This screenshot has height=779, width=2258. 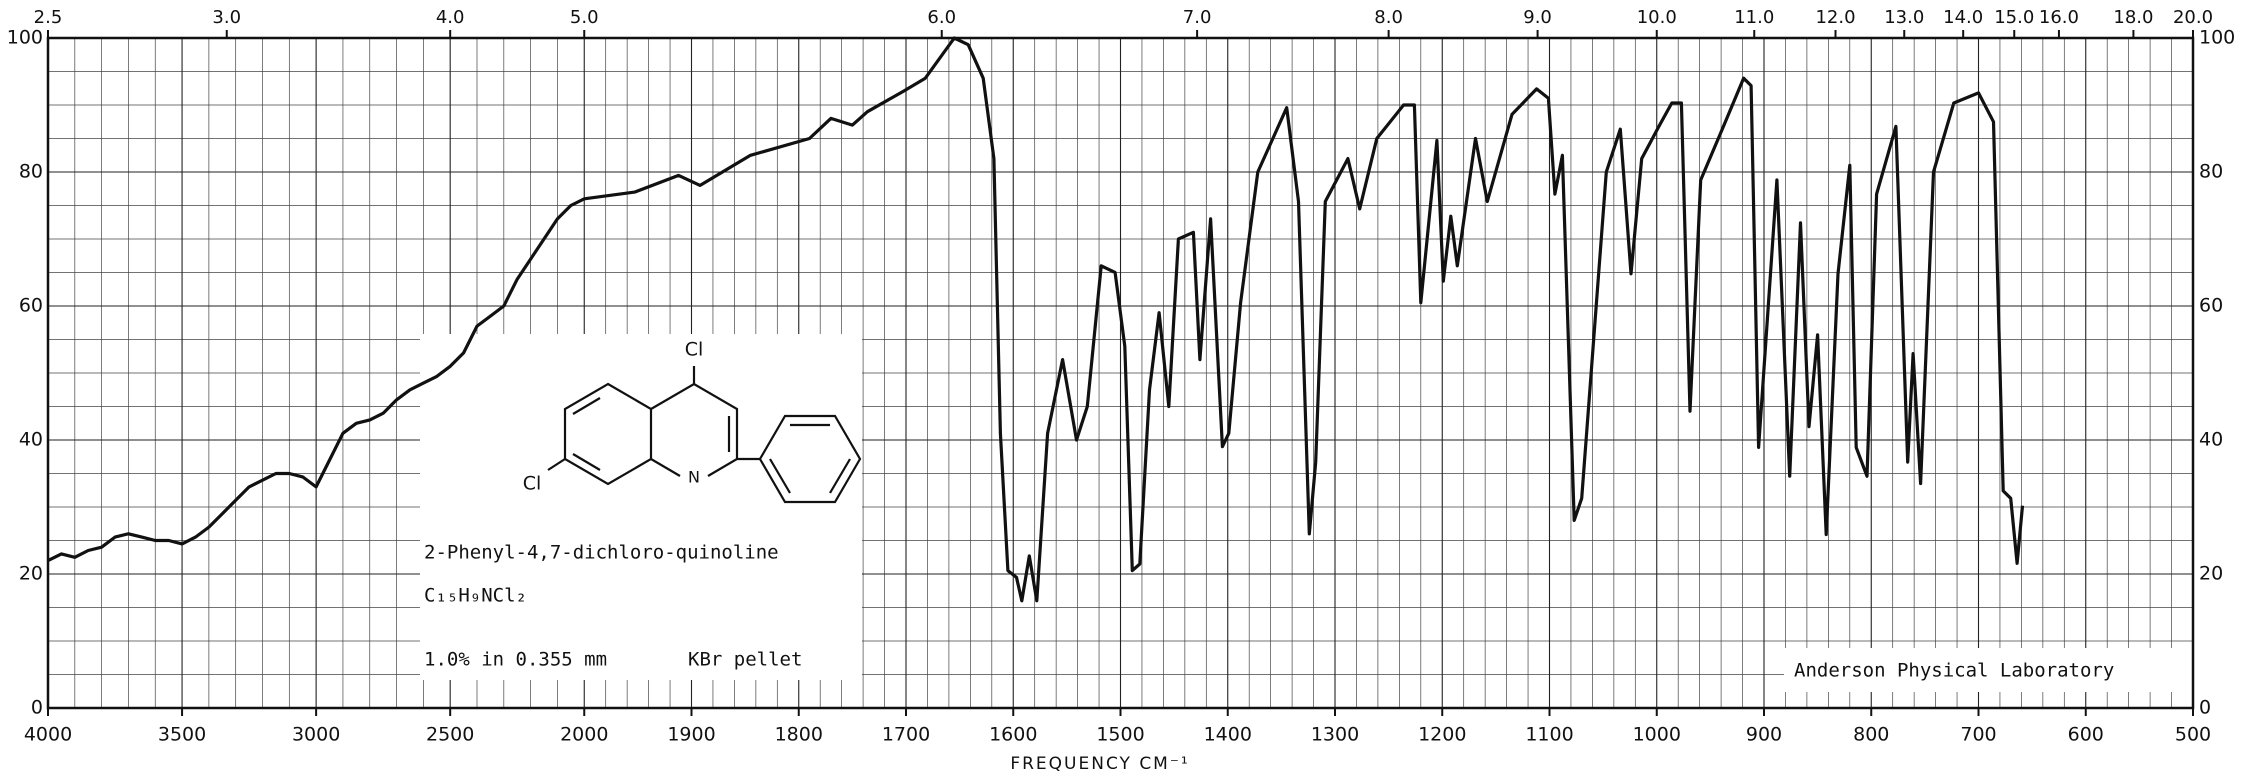 I want to click on x2-tick-label: 12.0, so click(x=1835, y=17).